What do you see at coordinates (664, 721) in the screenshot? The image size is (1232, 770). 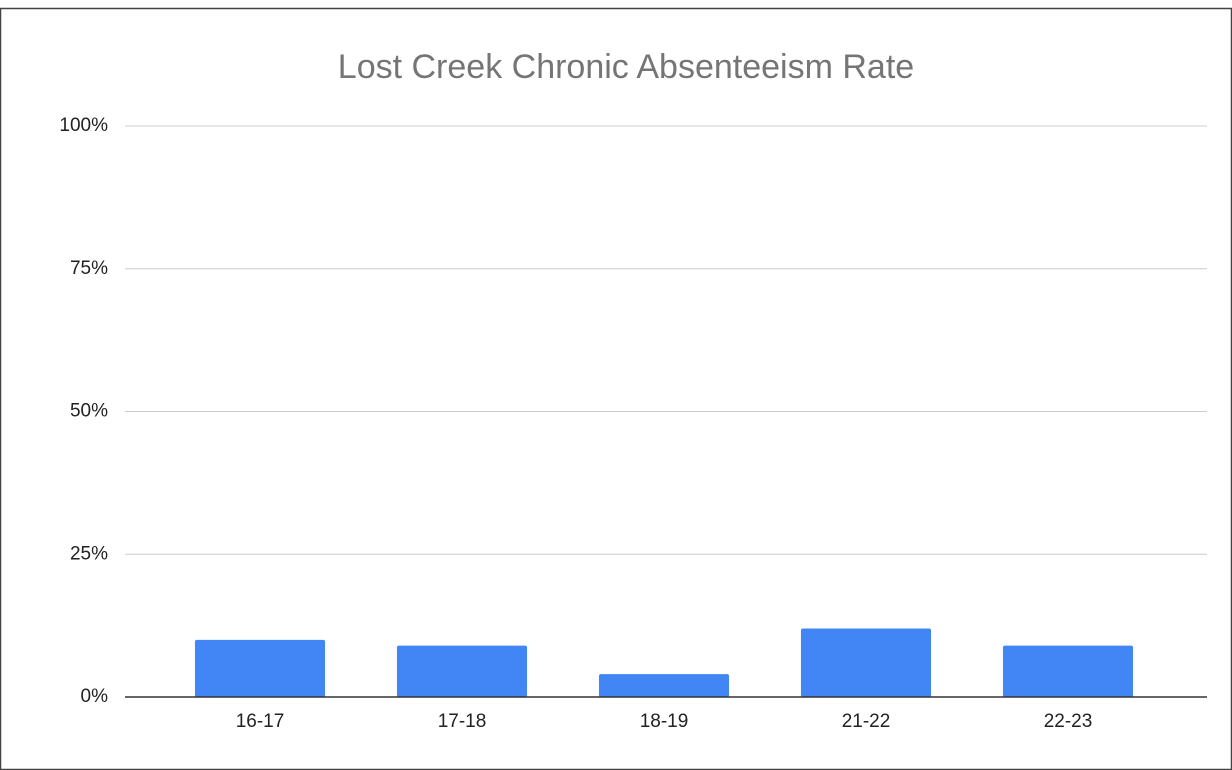 I see `x-tick-label: 18-19` at bounding box center [664, 721].